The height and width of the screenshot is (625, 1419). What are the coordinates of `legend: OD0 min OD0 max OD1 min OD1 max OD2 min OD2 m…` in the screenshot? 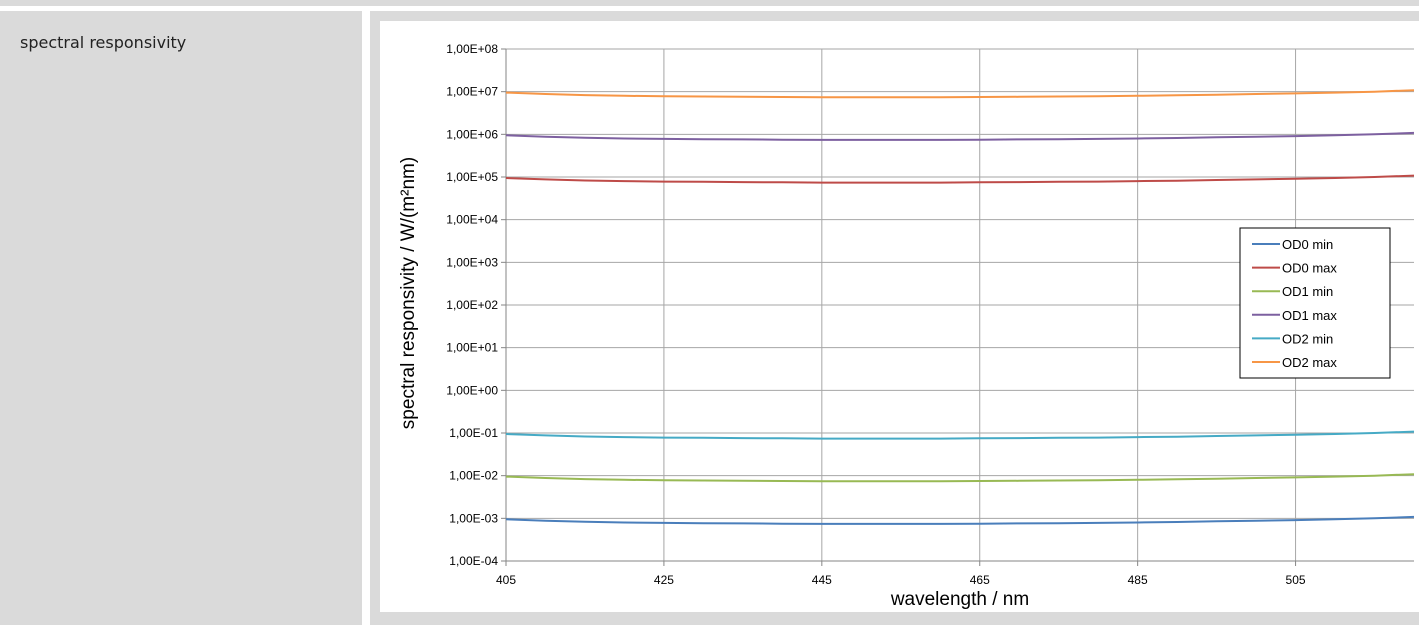 It's located at (1315, 303).